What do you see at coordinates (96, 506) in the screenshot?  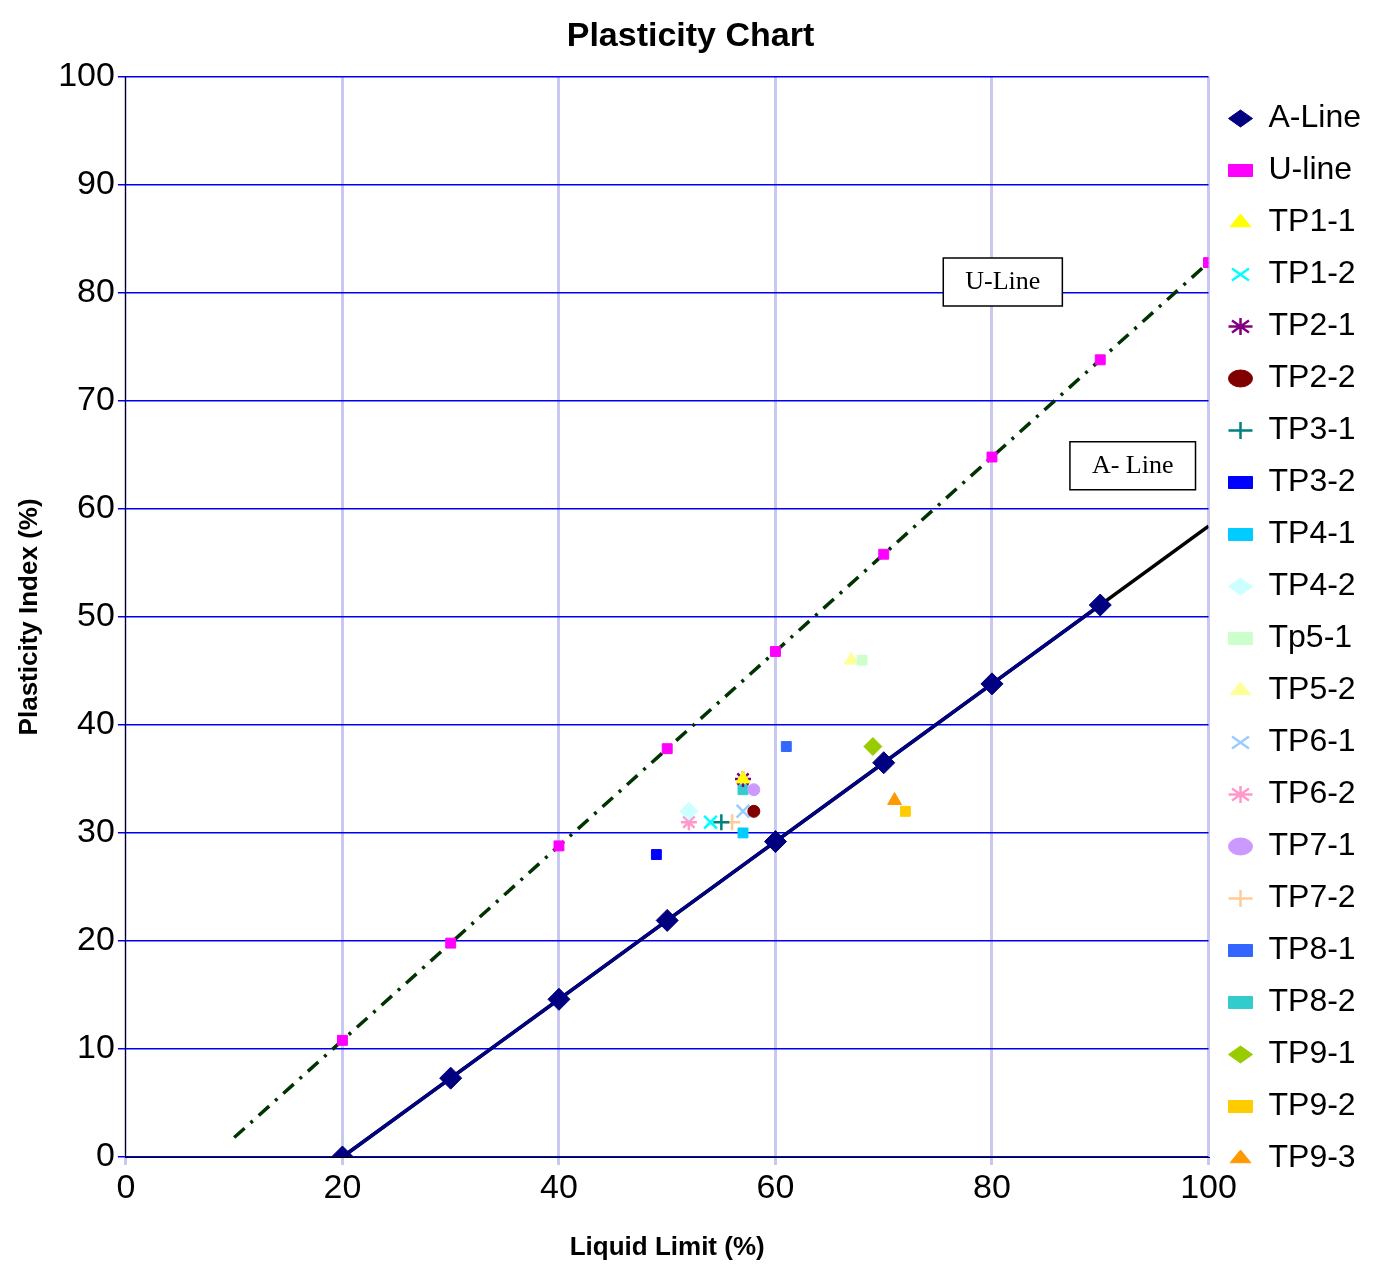 I see `y-tick-label: 60` at bounding box center [96, 506].